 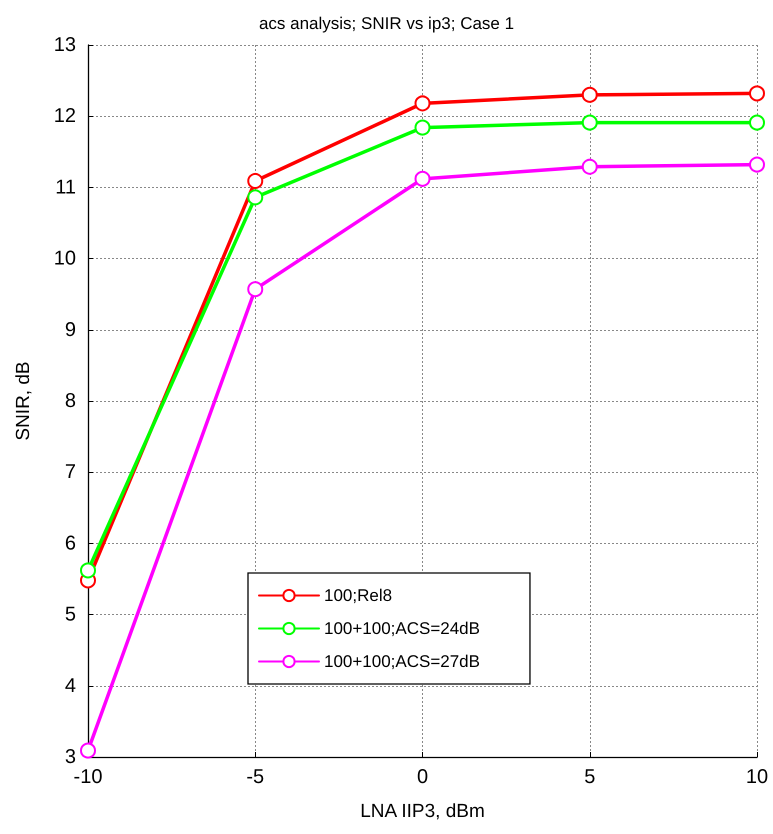 What do you see at coordinates (88, 777) in the screenshot?
I see `x-tick-label: -10` at bounding box center [88, 777].